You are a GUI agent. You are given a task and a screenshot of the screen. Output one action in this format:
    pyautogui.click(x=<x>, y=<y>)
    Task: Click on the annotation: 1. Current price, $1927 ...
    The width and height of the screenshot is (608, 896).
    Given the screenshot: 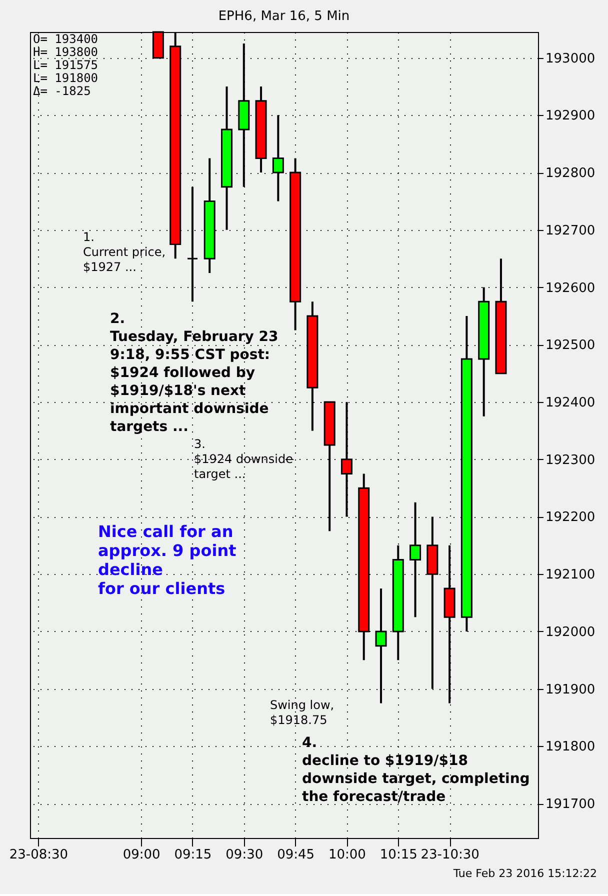 What is the action you would take?
    pyautogui.click(x=124, y=252)
    